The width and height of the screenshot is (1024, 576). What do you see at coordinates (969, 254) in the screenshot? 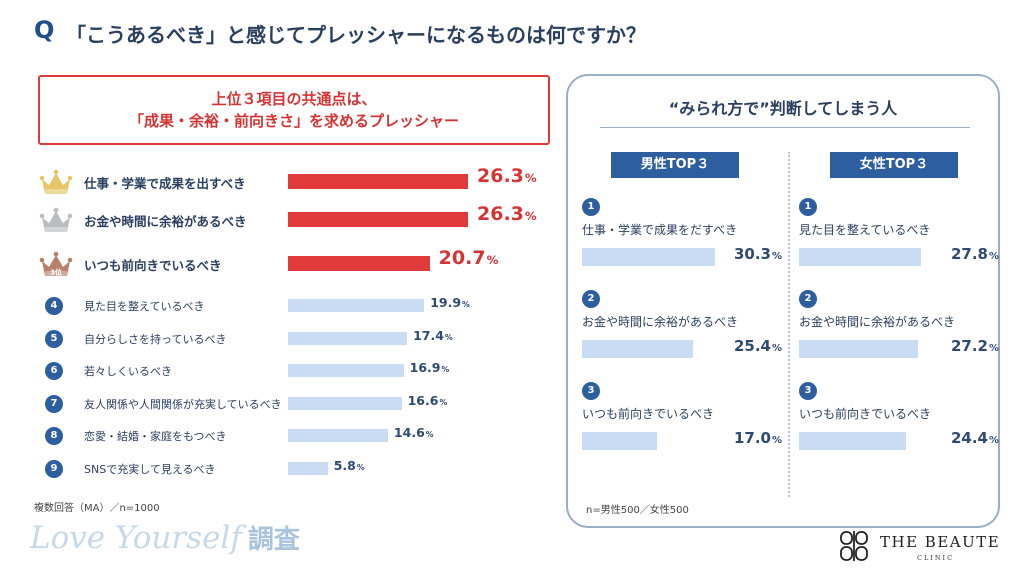
I see `value-number: 27.8` at bounding box center [969, 254].